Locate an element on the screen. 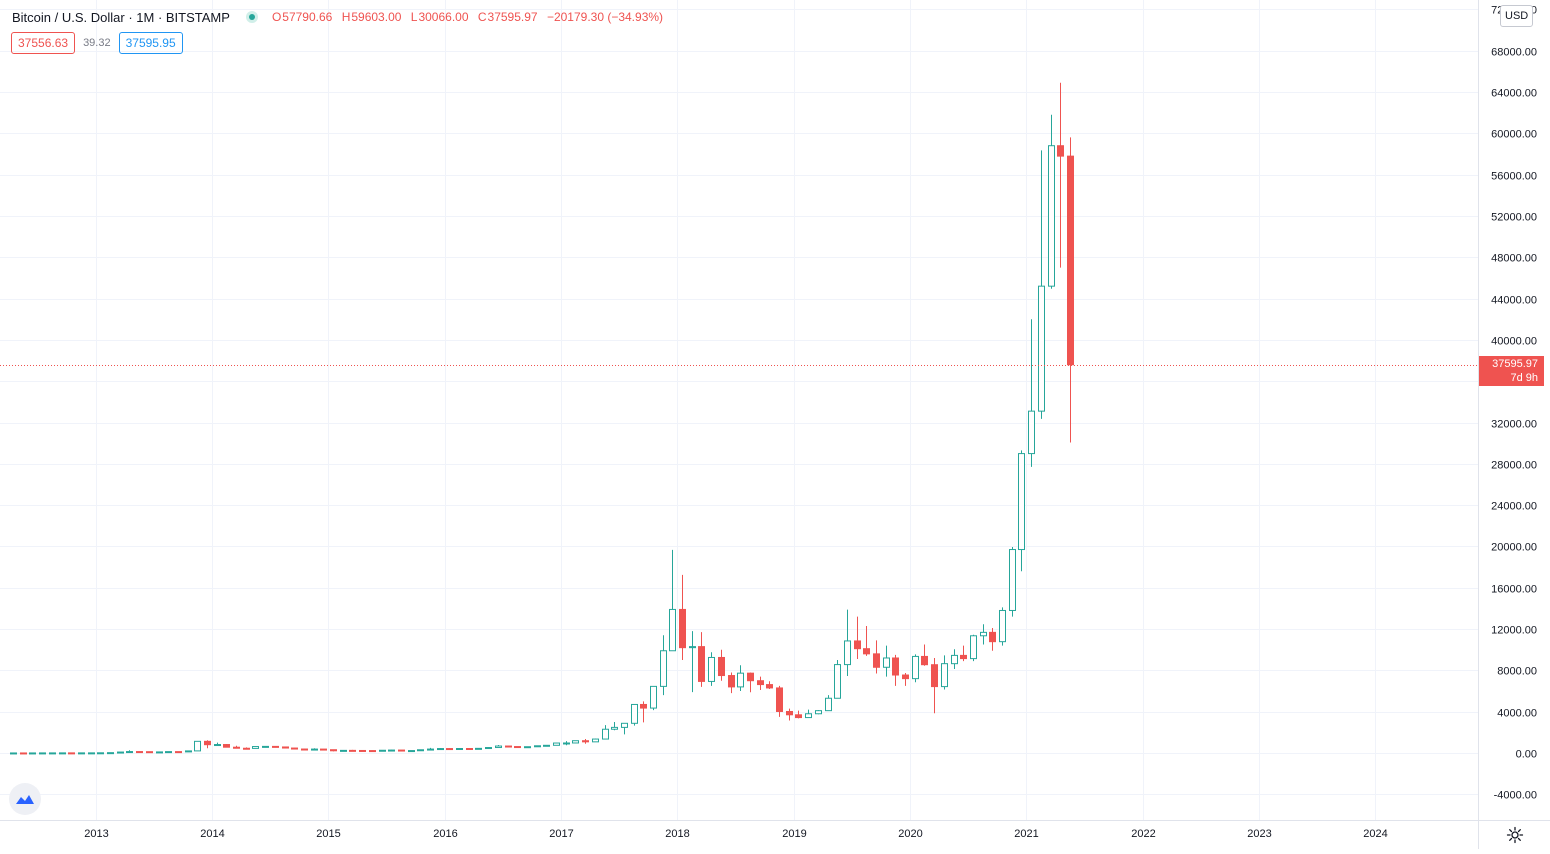  gear-icon is located at coordinates (1515, 835).